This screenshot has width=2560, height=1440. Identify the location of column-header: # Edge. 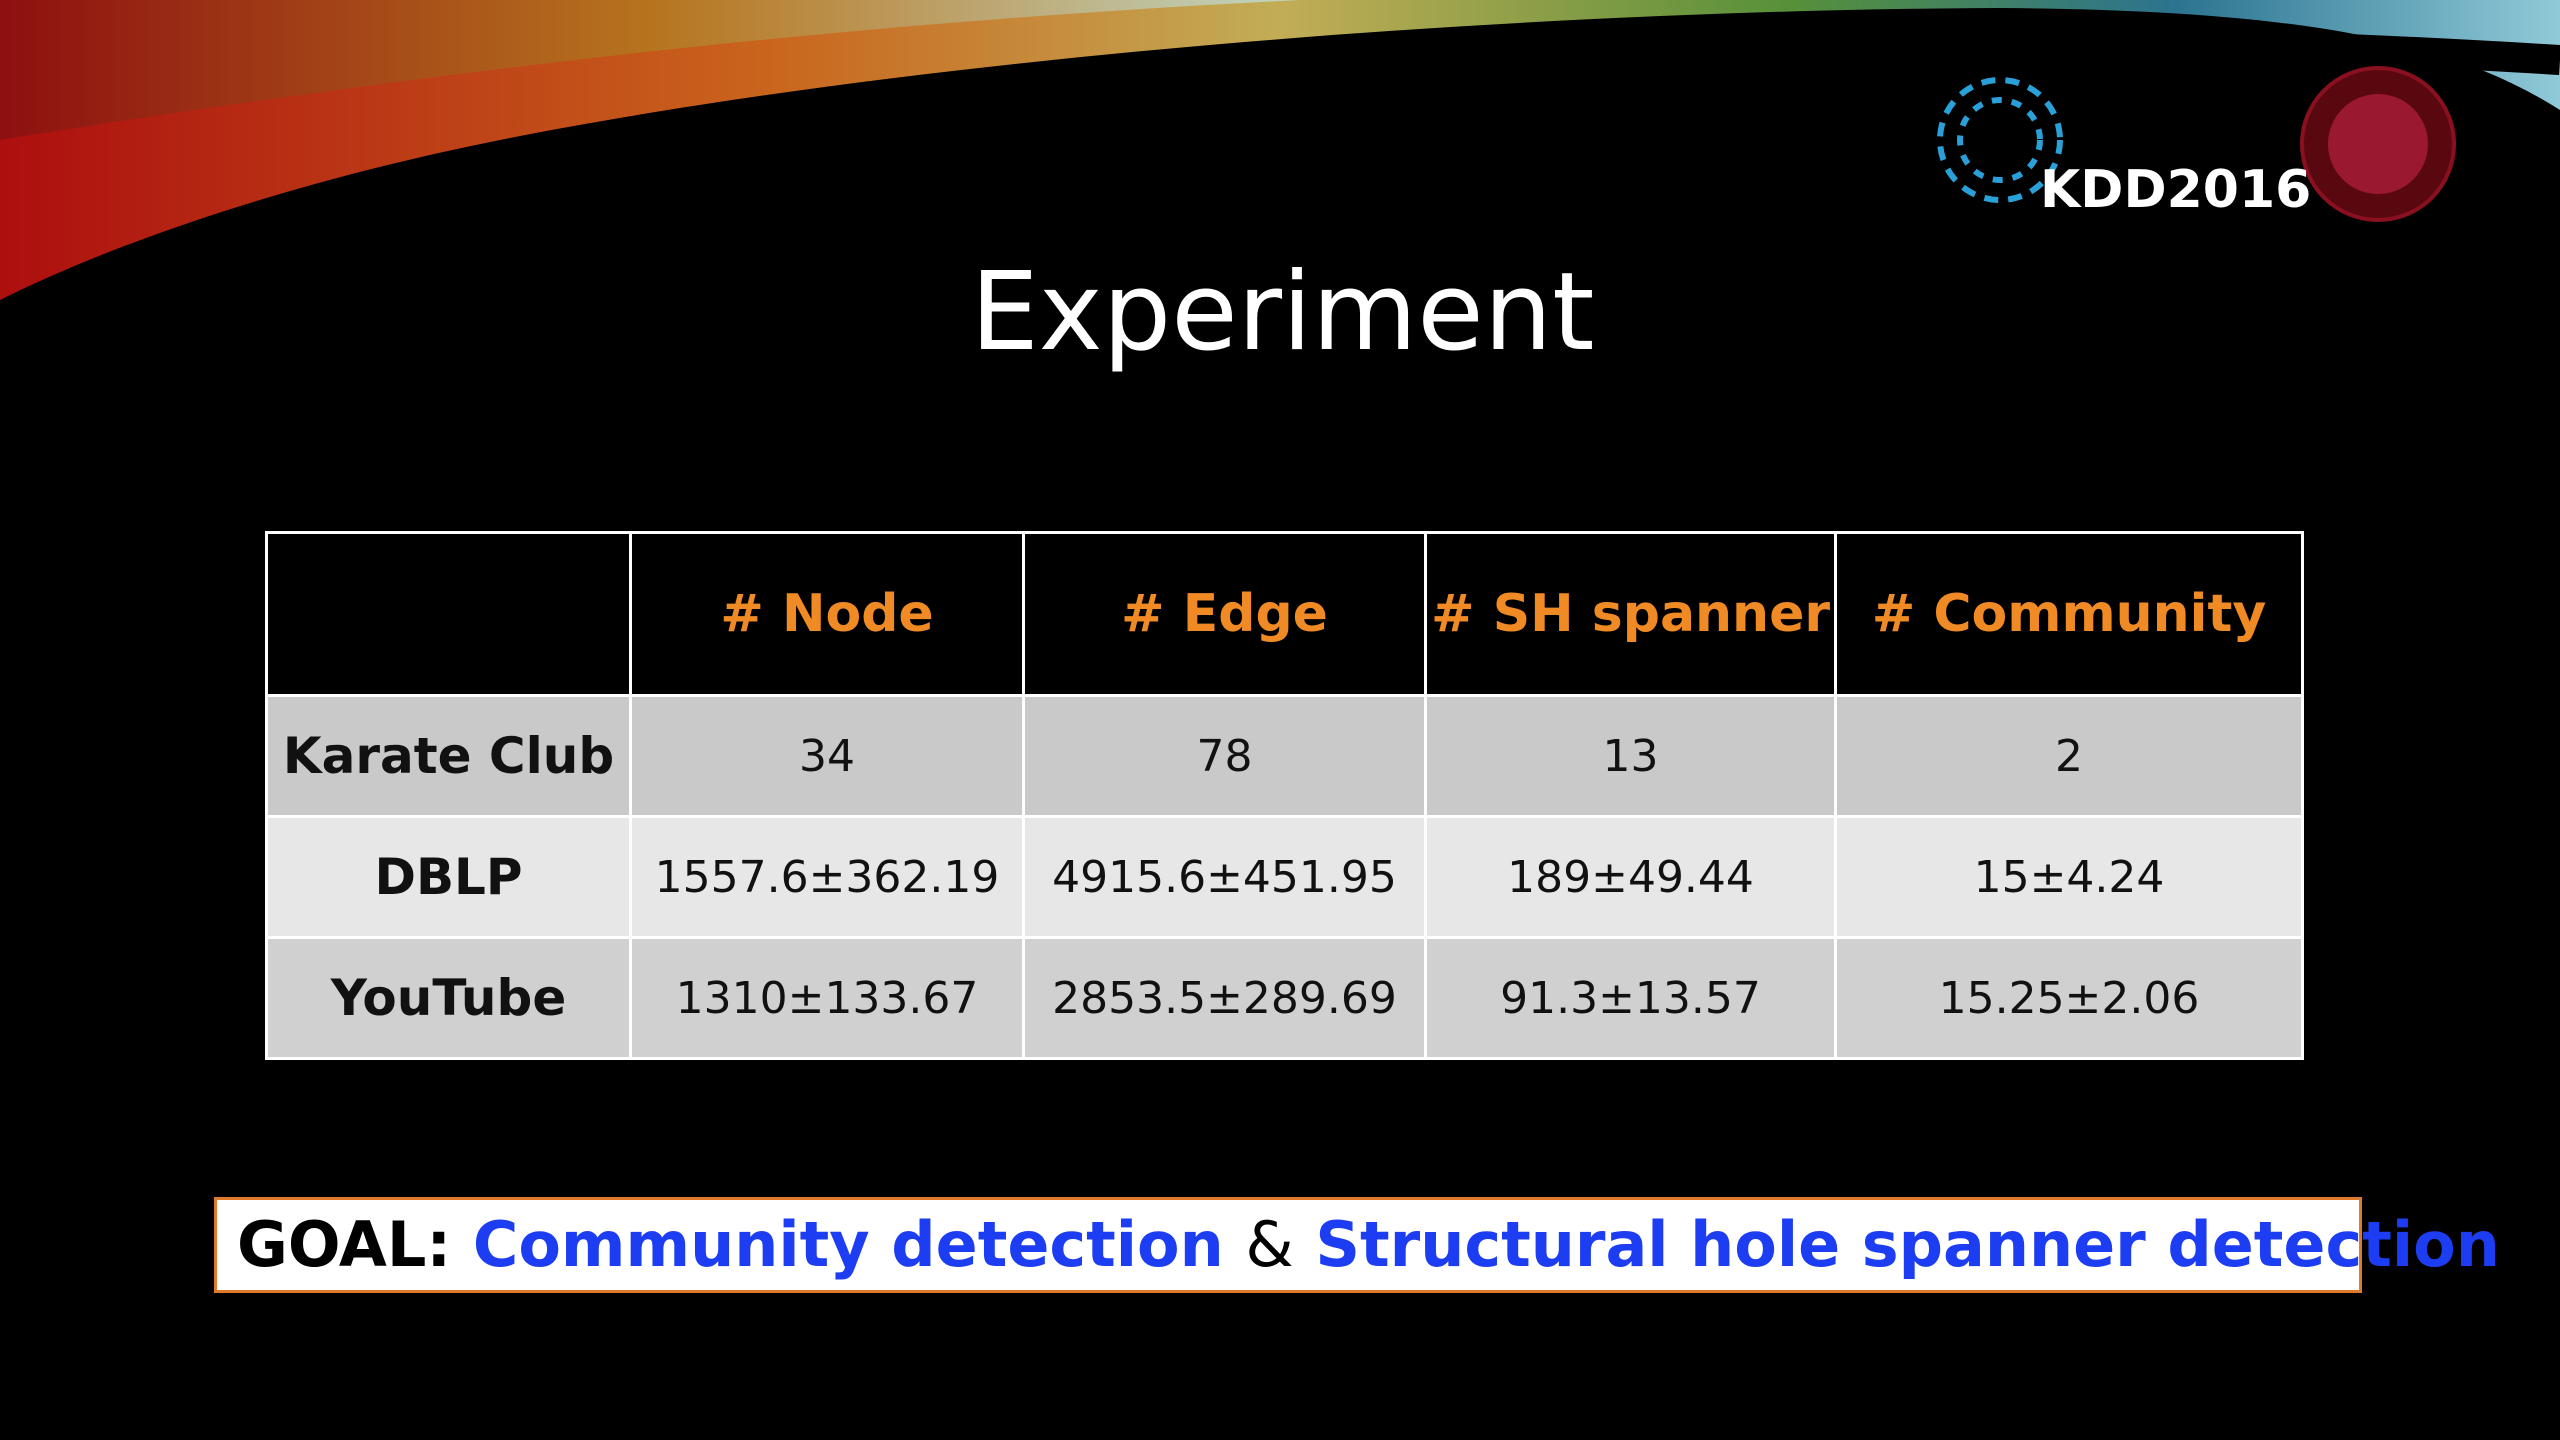
(1224, 614).